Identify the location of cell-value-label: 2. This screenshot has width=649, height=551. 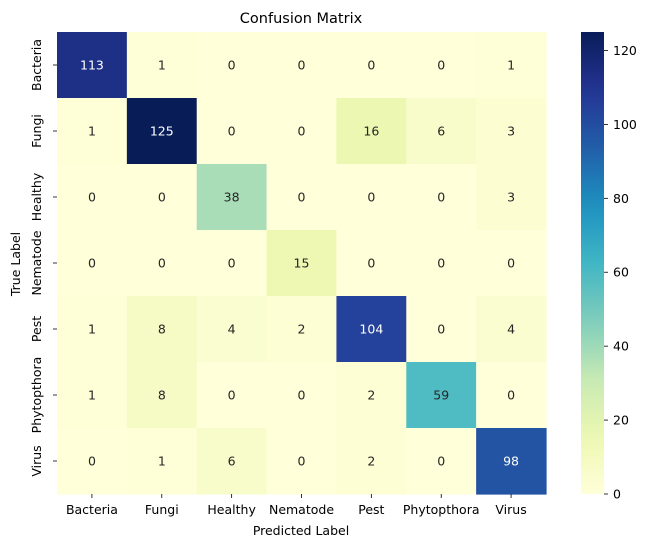
(371, 395).